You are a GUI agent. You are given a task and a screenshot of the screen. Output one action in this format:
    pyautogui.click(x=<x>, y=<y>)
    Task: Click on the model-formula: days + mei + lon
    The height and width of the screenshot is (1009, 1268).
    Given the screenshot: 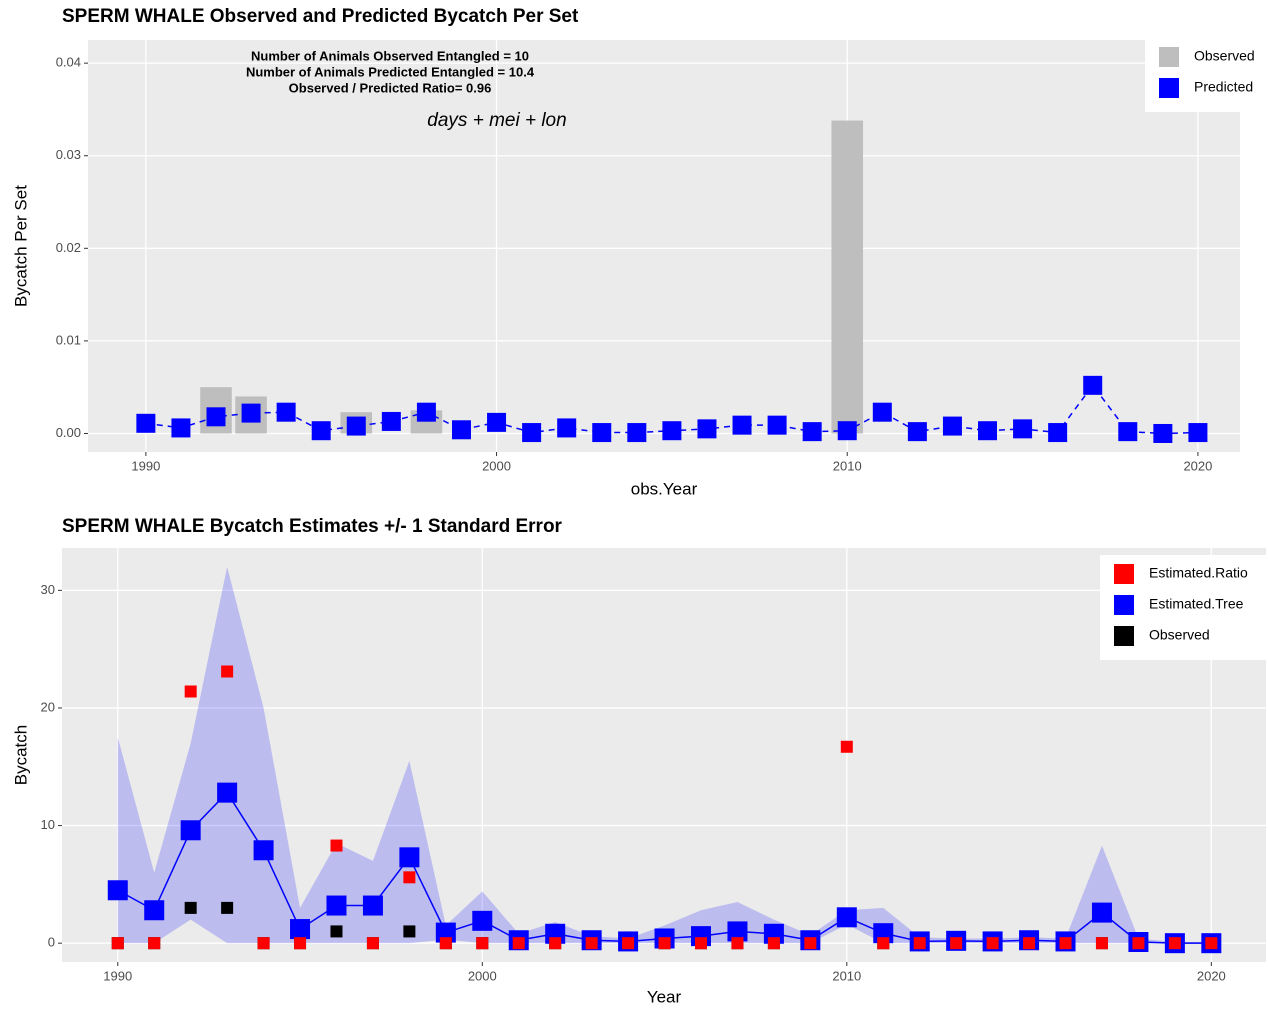 What is the action you would take?
    pyautogui.click(x=496, y=120)
    